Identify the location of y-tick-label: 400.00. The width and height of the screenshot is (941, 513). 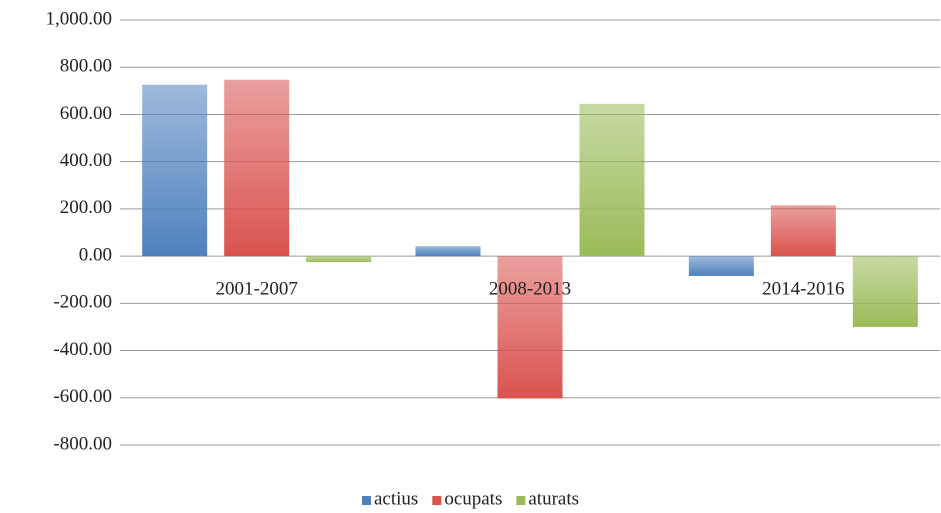
(86, 160).